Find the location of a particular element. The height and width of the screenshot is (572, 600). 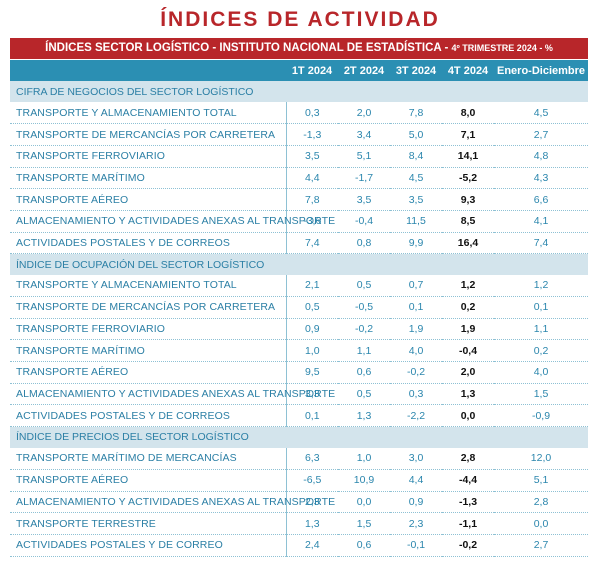

column-header-4t: 4T 2024 is located at coordinates (468, 70).